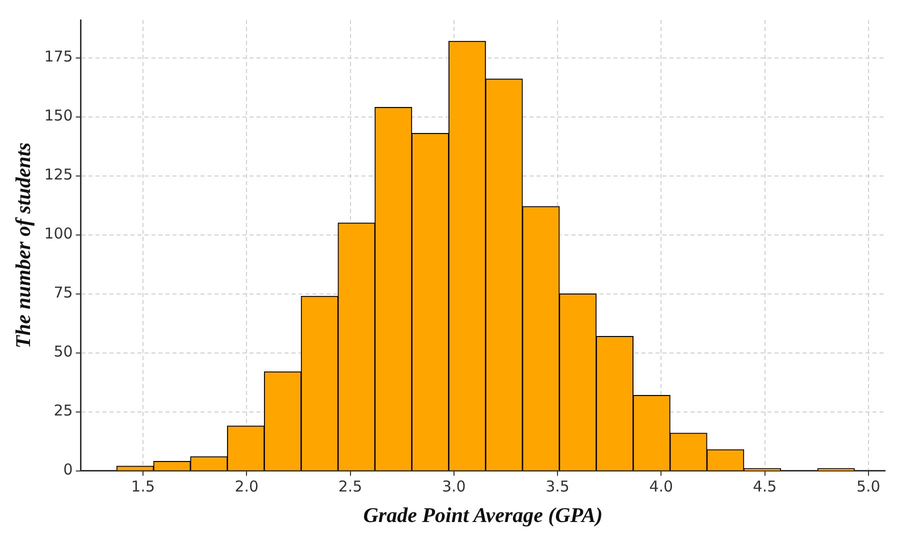  Describe the element at coordinates (143, 487) in the screenshot. I see `x-tick-label: 1.5` at that location.